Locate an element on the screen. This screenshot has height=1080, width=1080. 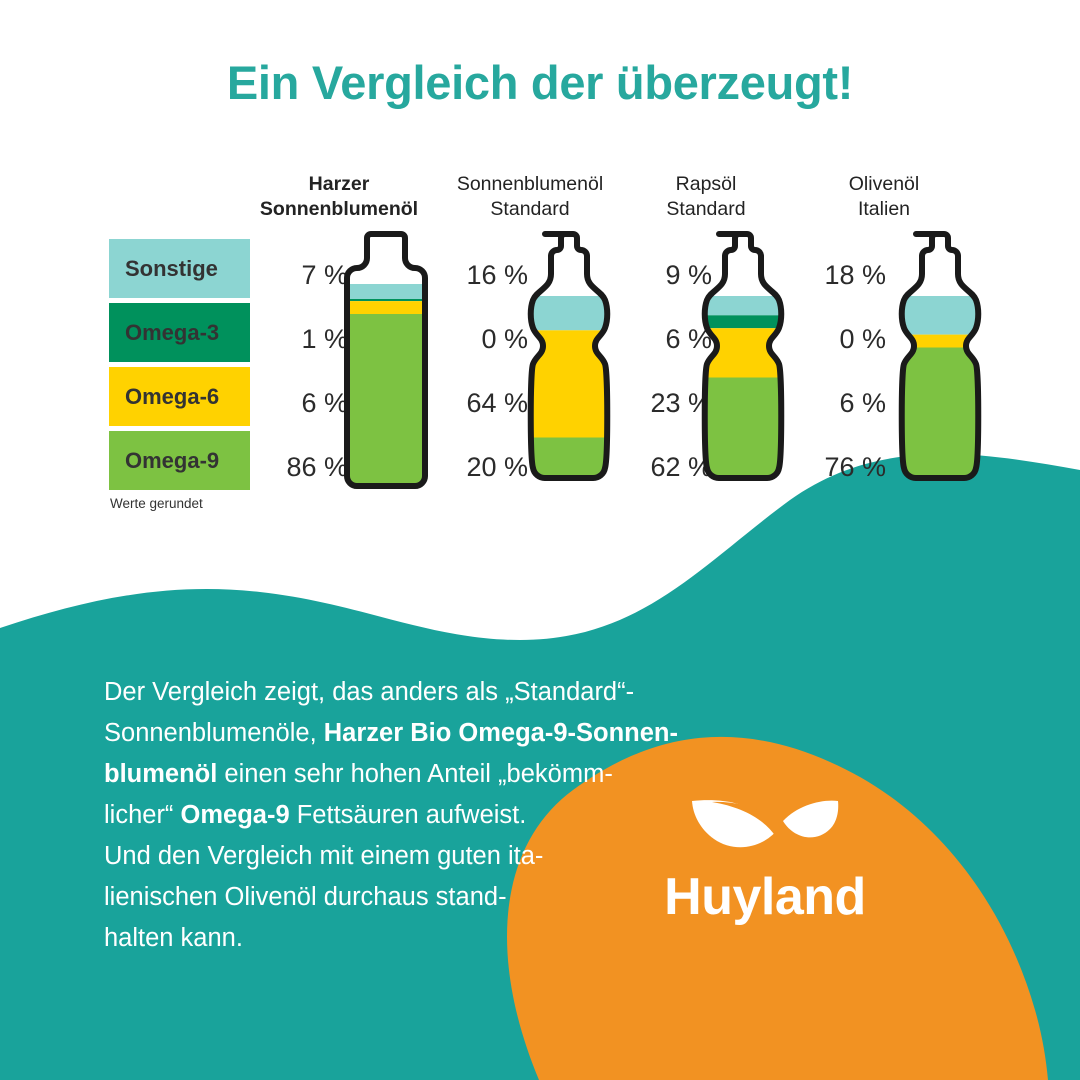
body-text: einen sehr hohen Anteil „bekömm- is located at coordinates (415, 774).